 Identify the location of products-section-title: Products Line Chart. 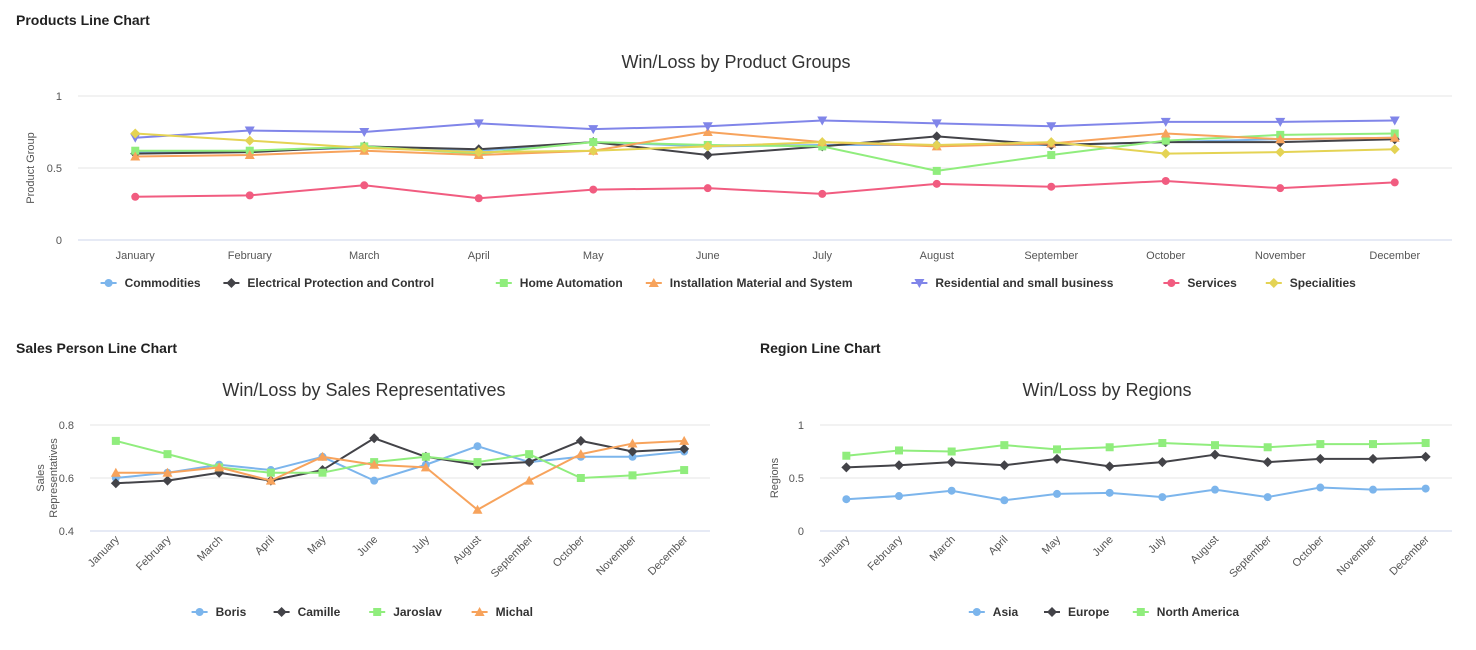
(83, 20).